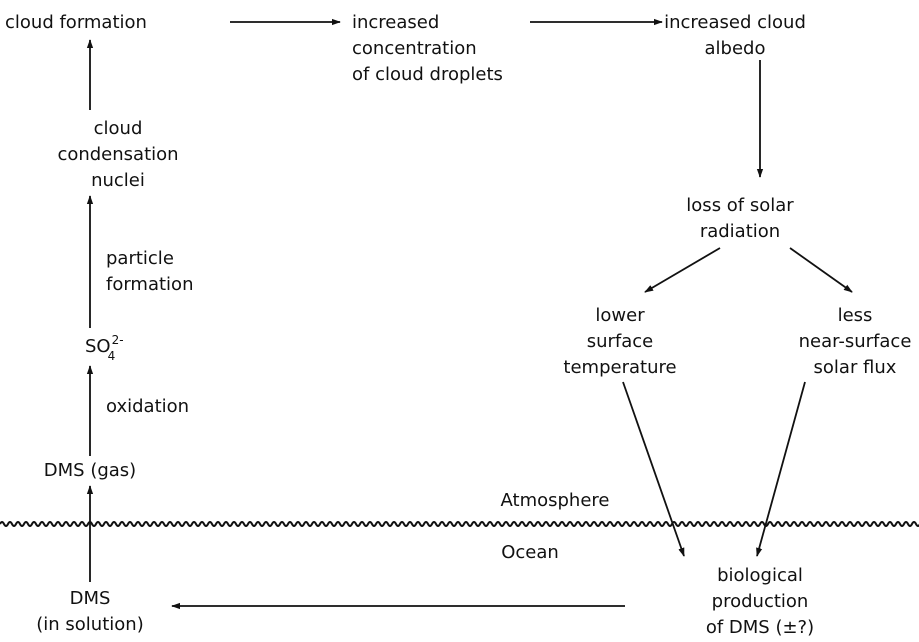  I want to click on node-label: lower, so click(620, 315).